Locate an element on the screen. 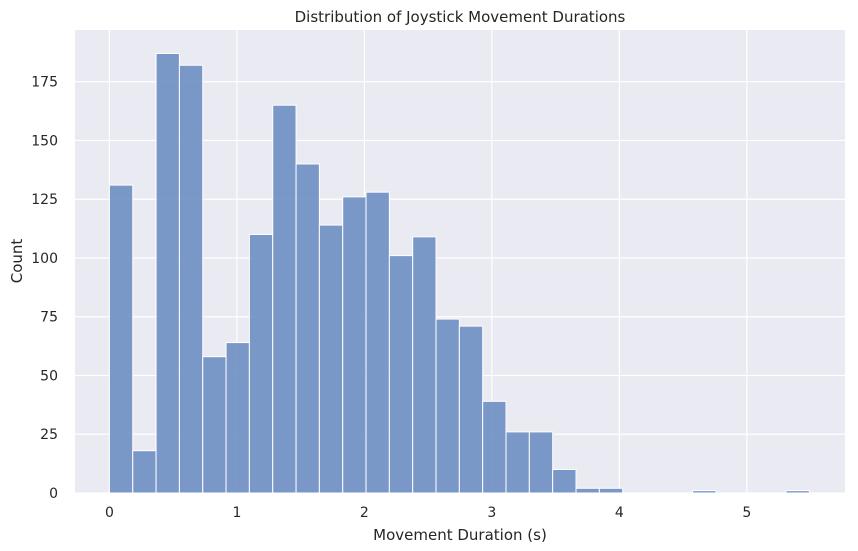  y-tick-label: 150 is located at coordinates (44, 141).